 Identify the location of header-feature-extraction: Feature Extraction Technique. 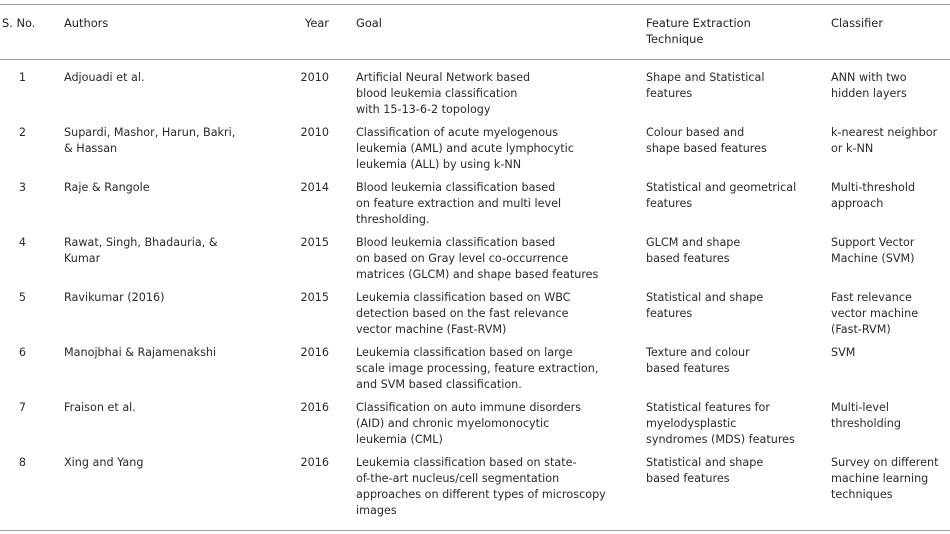
(698, 31).